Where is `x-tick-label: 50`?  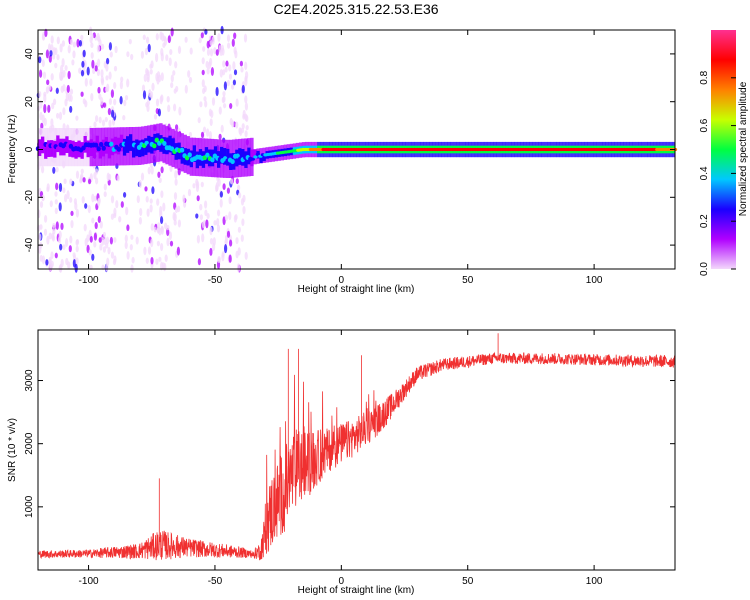
x-tick-label: 50 is located at coordinates (468, 280).